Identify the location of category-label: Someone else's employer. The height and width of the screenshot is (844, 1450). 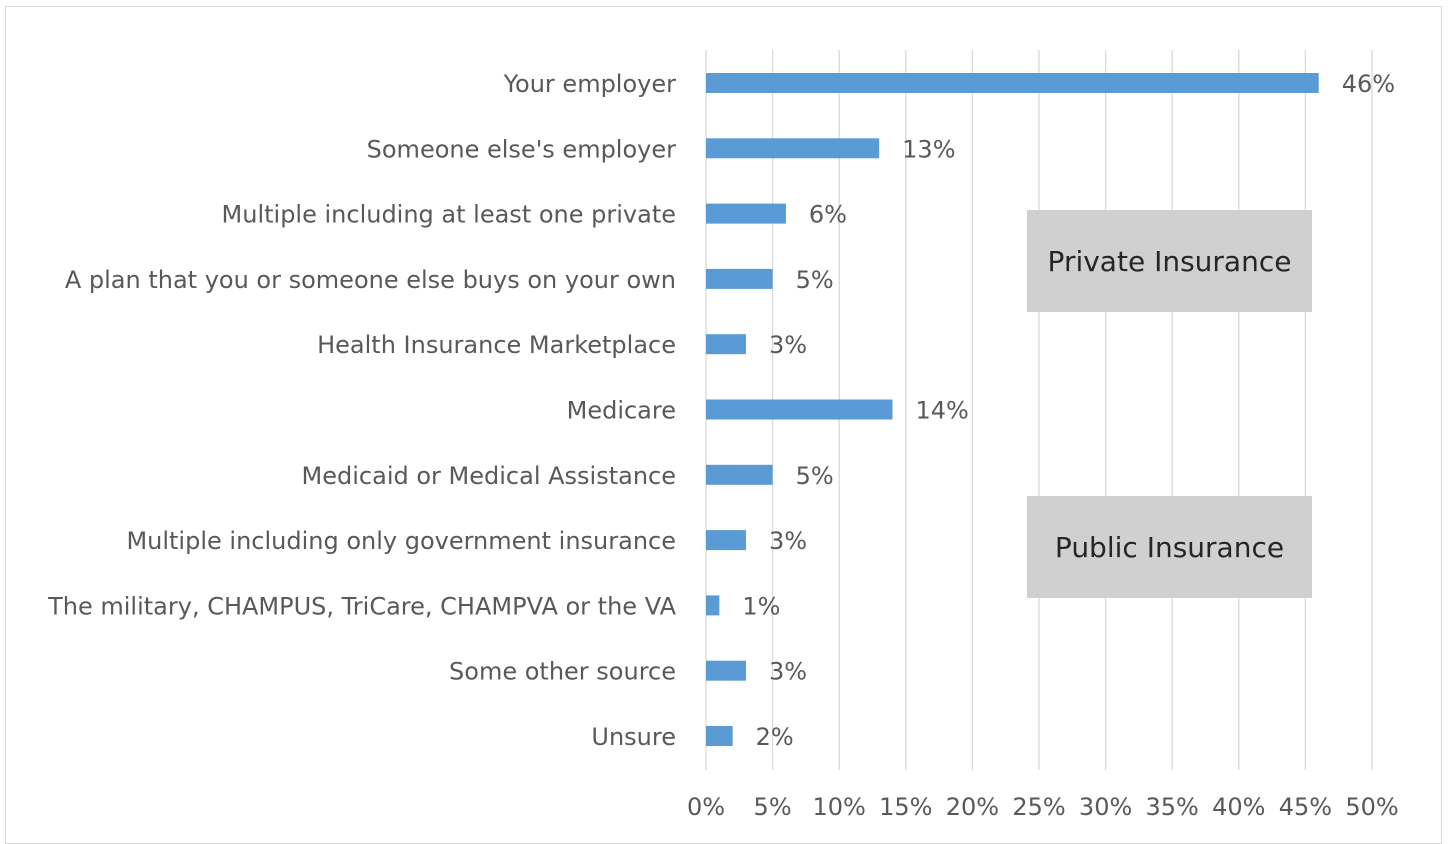
(521, 149).